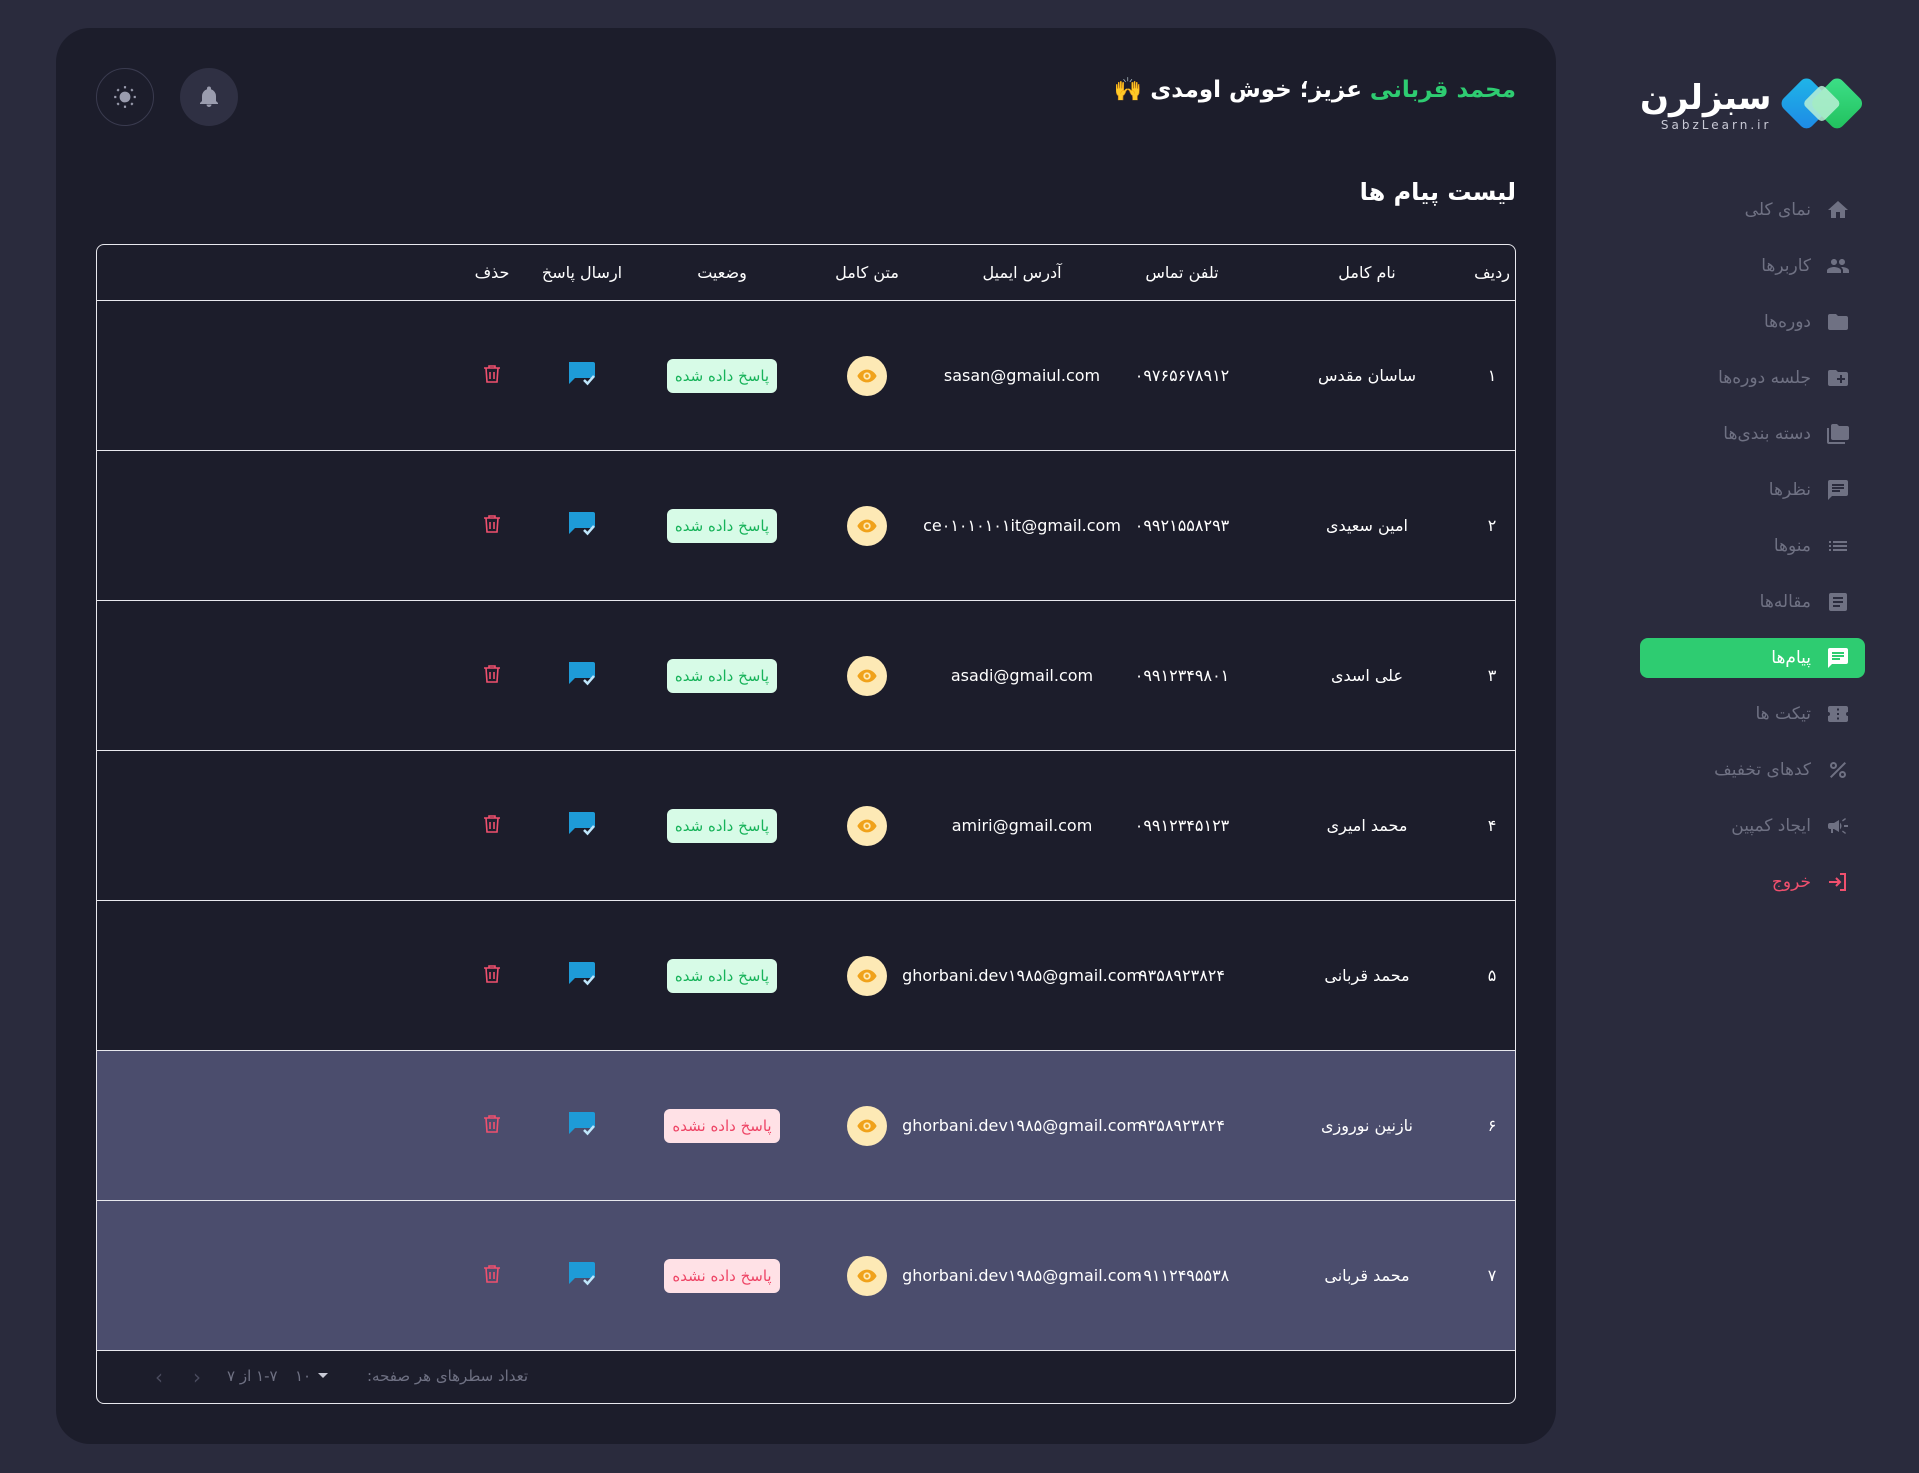 The height and width of the screenshot is (1473, 1919). Describe the element at coordinates (1783, 714) in the screenshot. I see `sidebar-item-label: تیکت ها` at that location.